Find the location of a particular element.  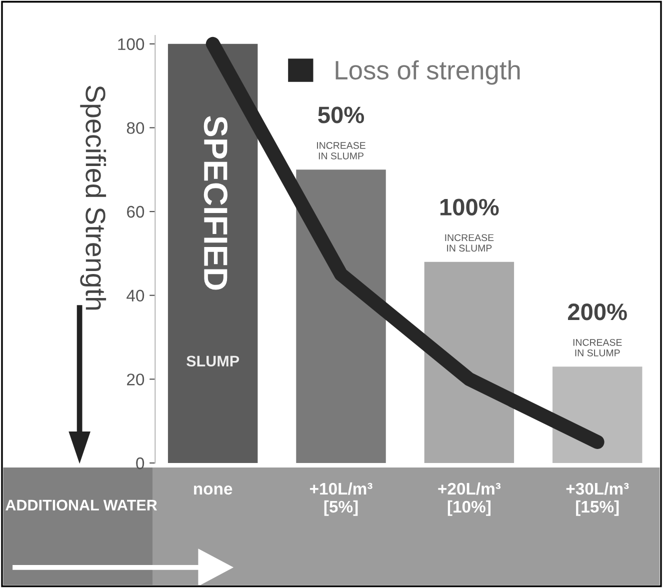

x-tick-label: +20L/m³ [10%] is located at coordinates (469, 499).